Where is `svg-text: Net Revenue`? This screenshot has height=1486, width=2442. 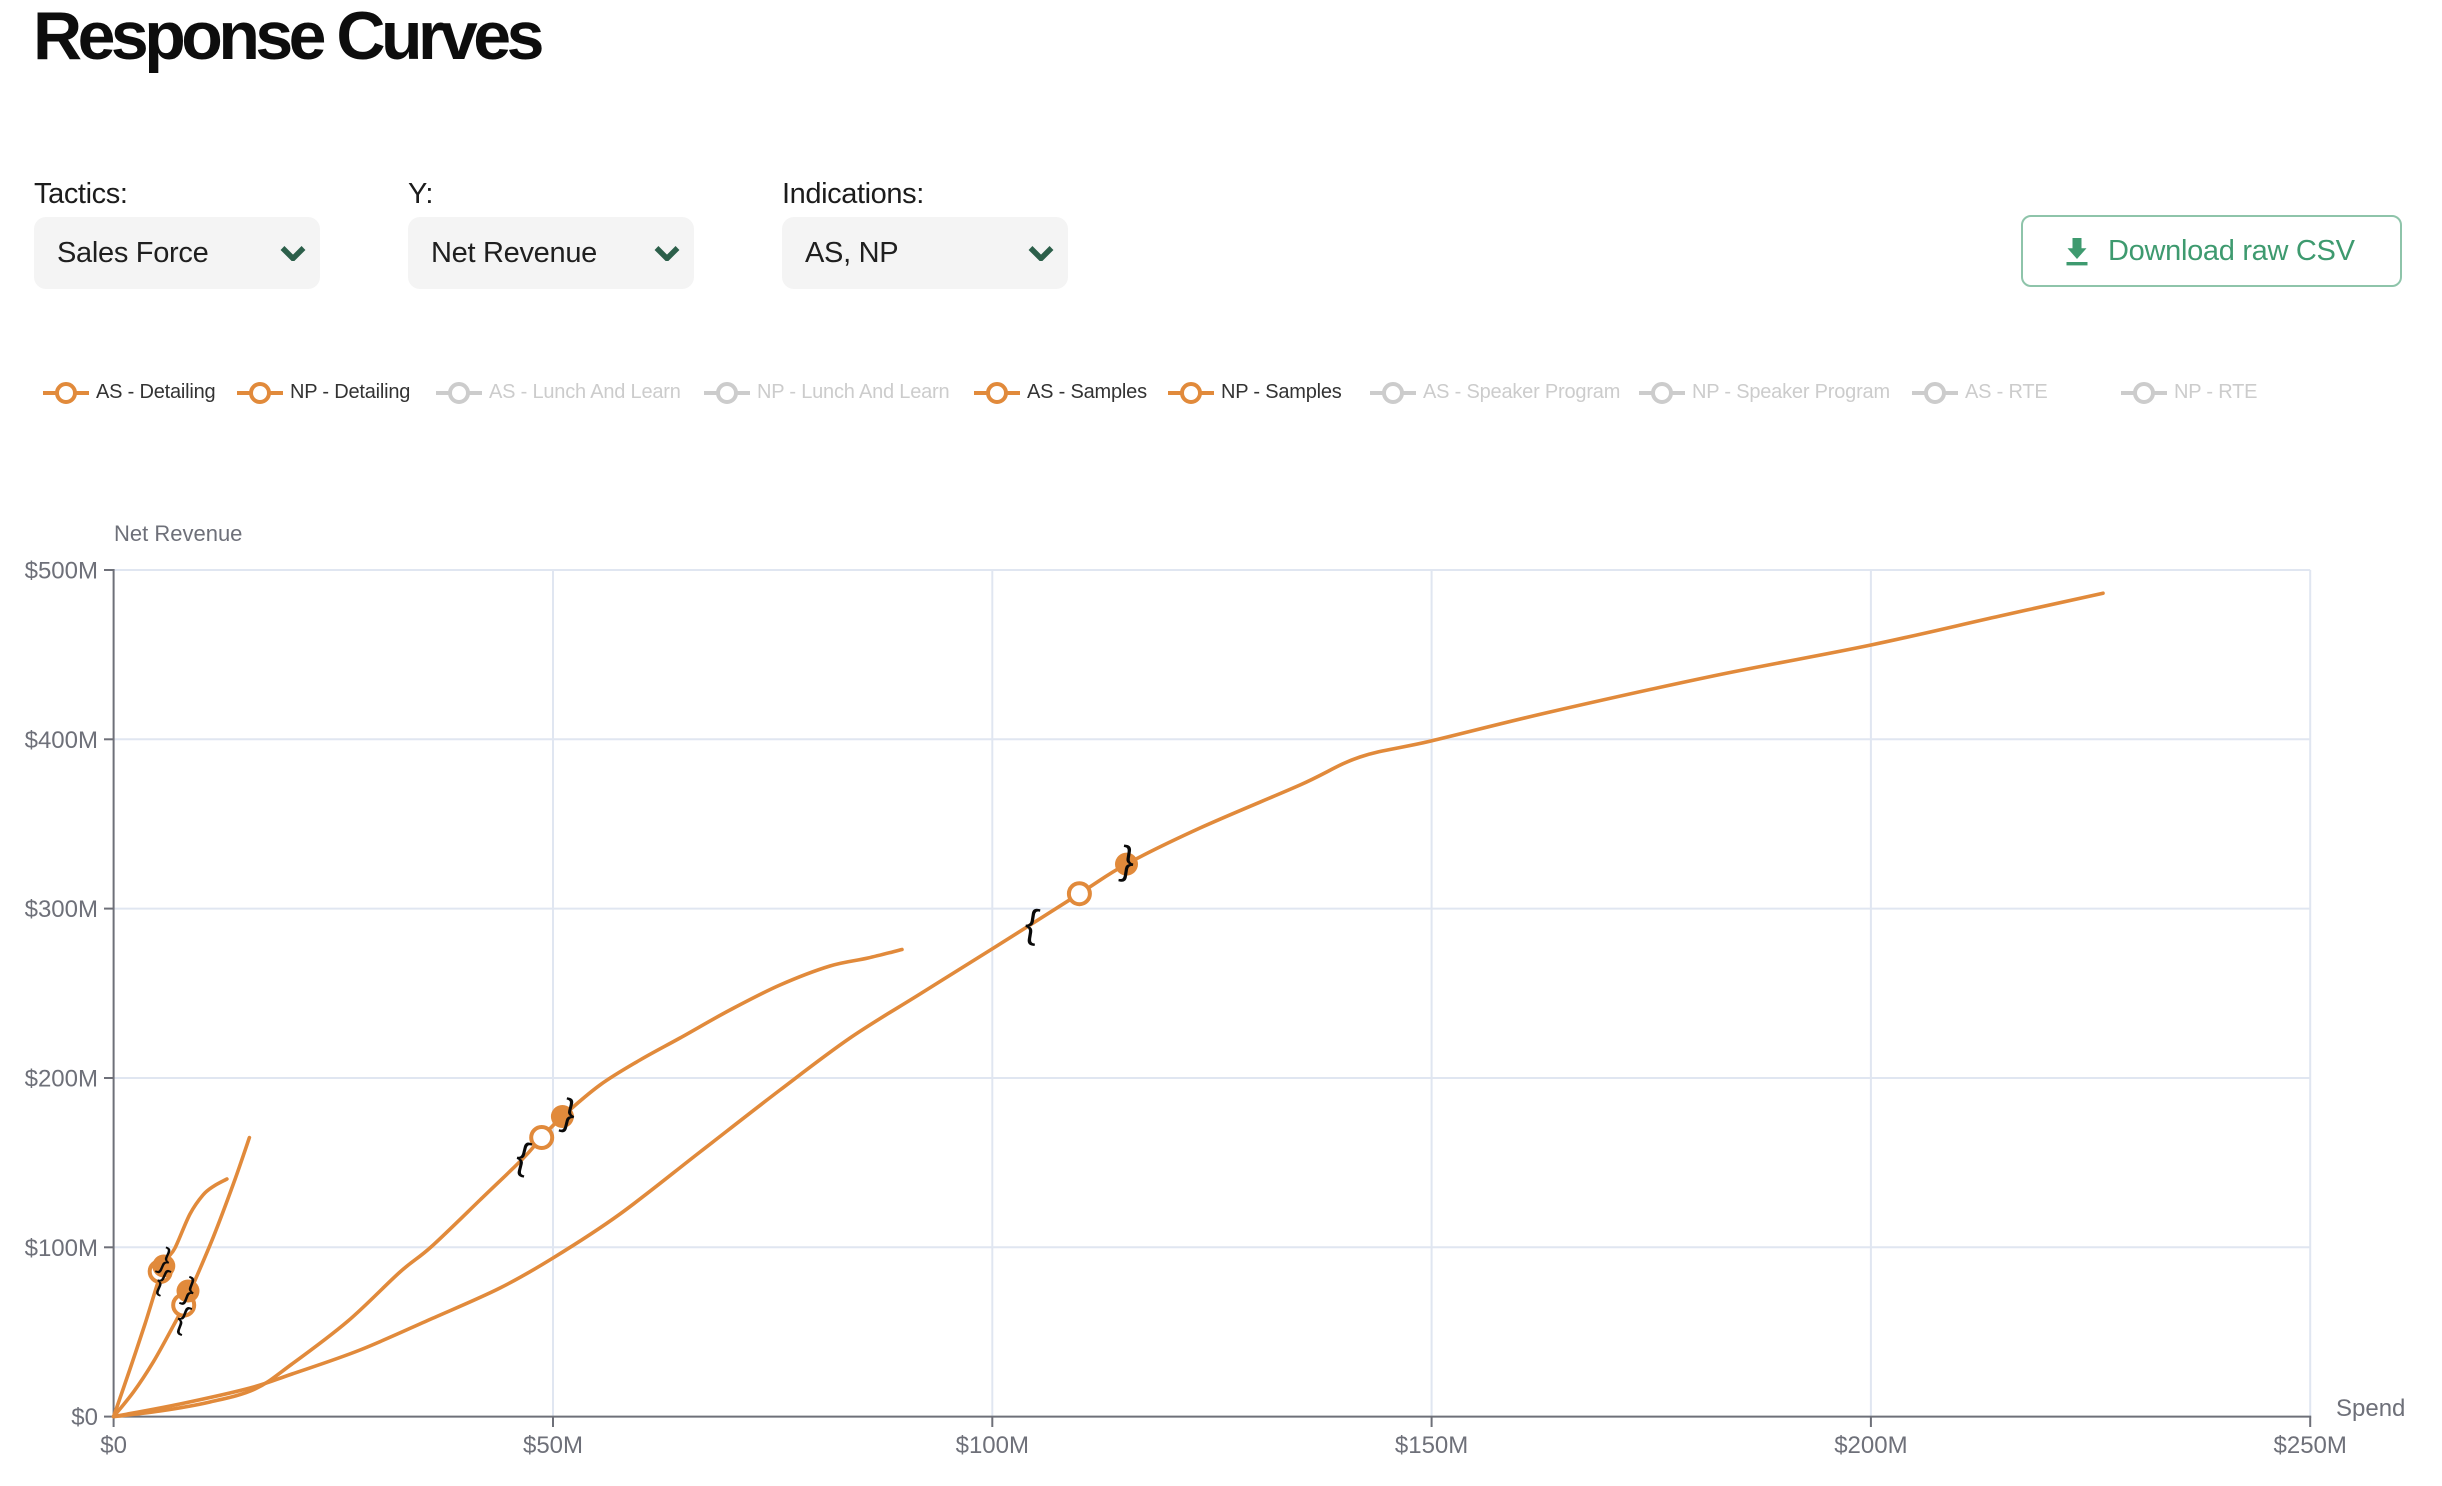
svg-text: Net Revenue is located at coordinates (178, 533).